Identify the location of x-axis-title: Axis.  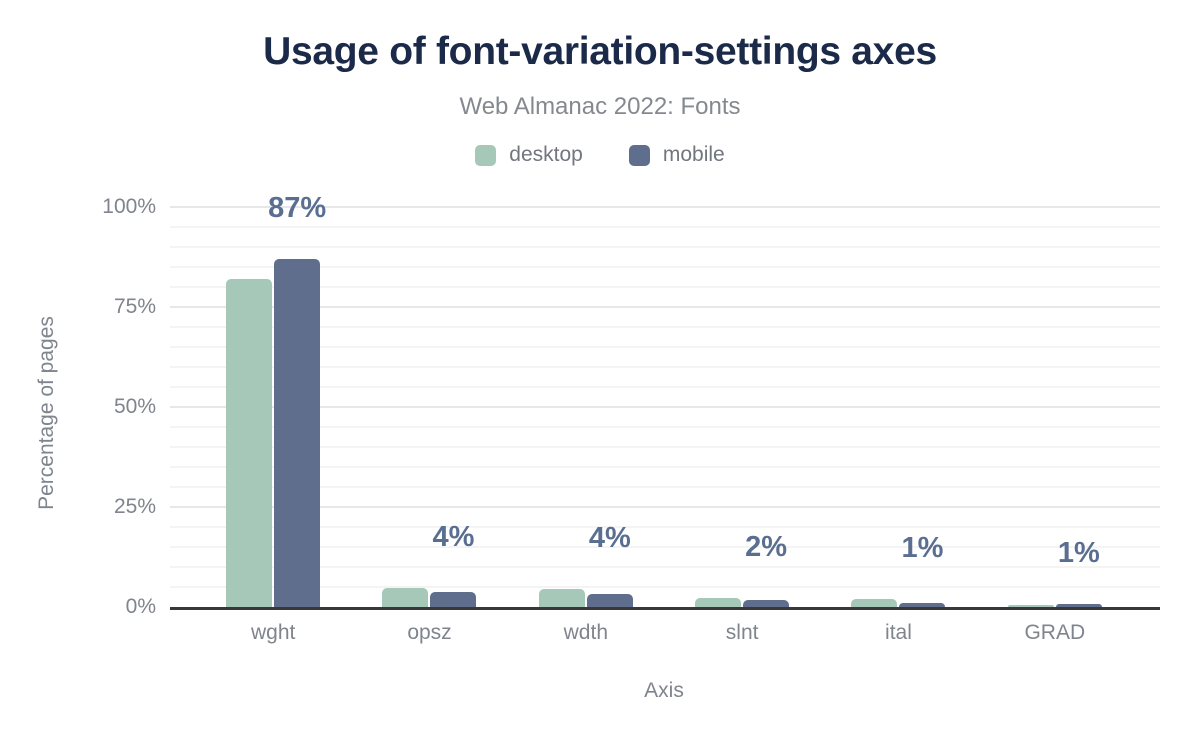
(664, 690).